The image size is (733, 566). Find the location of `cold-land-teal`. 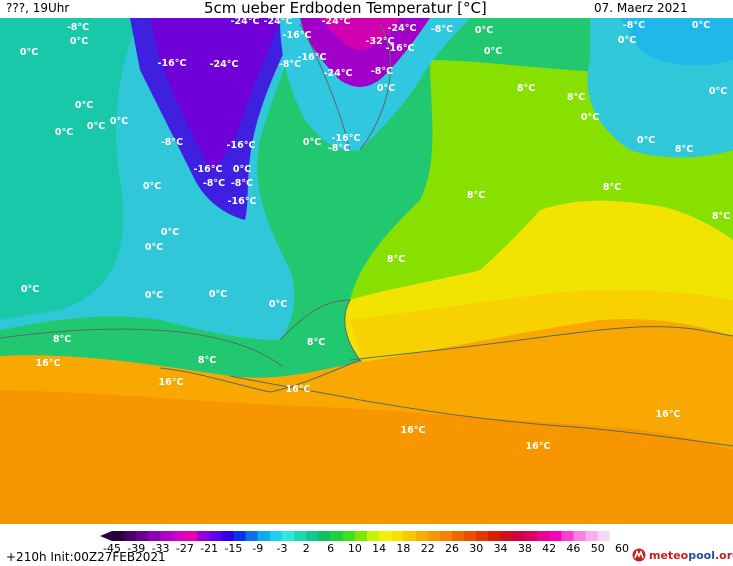

cold-land-teal is located at coordinates (70, 169).